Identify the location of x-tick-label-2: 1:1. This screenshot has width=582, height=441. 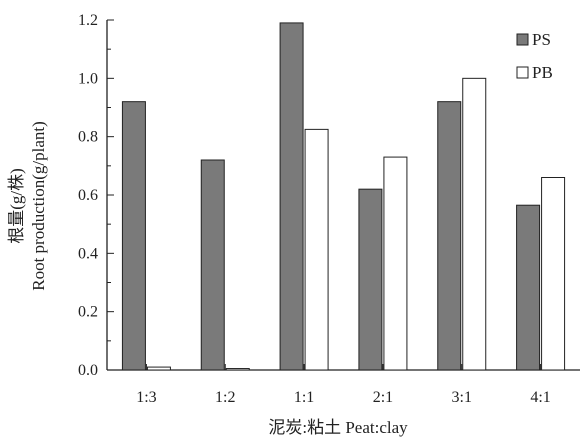
(304, 397).